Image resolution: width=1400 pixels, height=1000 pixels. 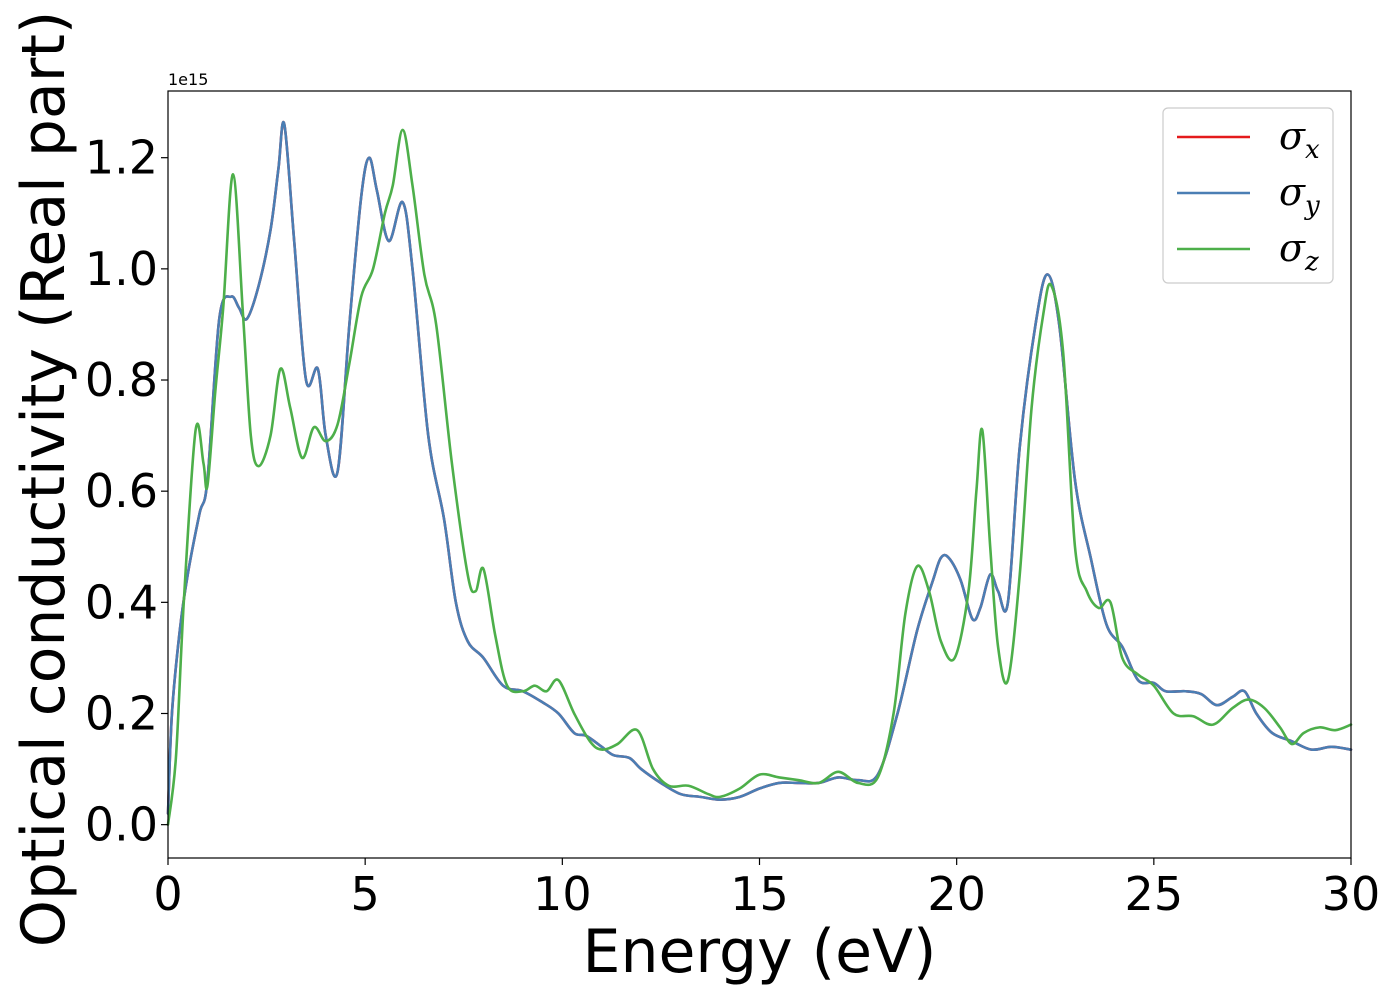 I want to click on y-offset-label: 1e15, so click(x=188, y=79).